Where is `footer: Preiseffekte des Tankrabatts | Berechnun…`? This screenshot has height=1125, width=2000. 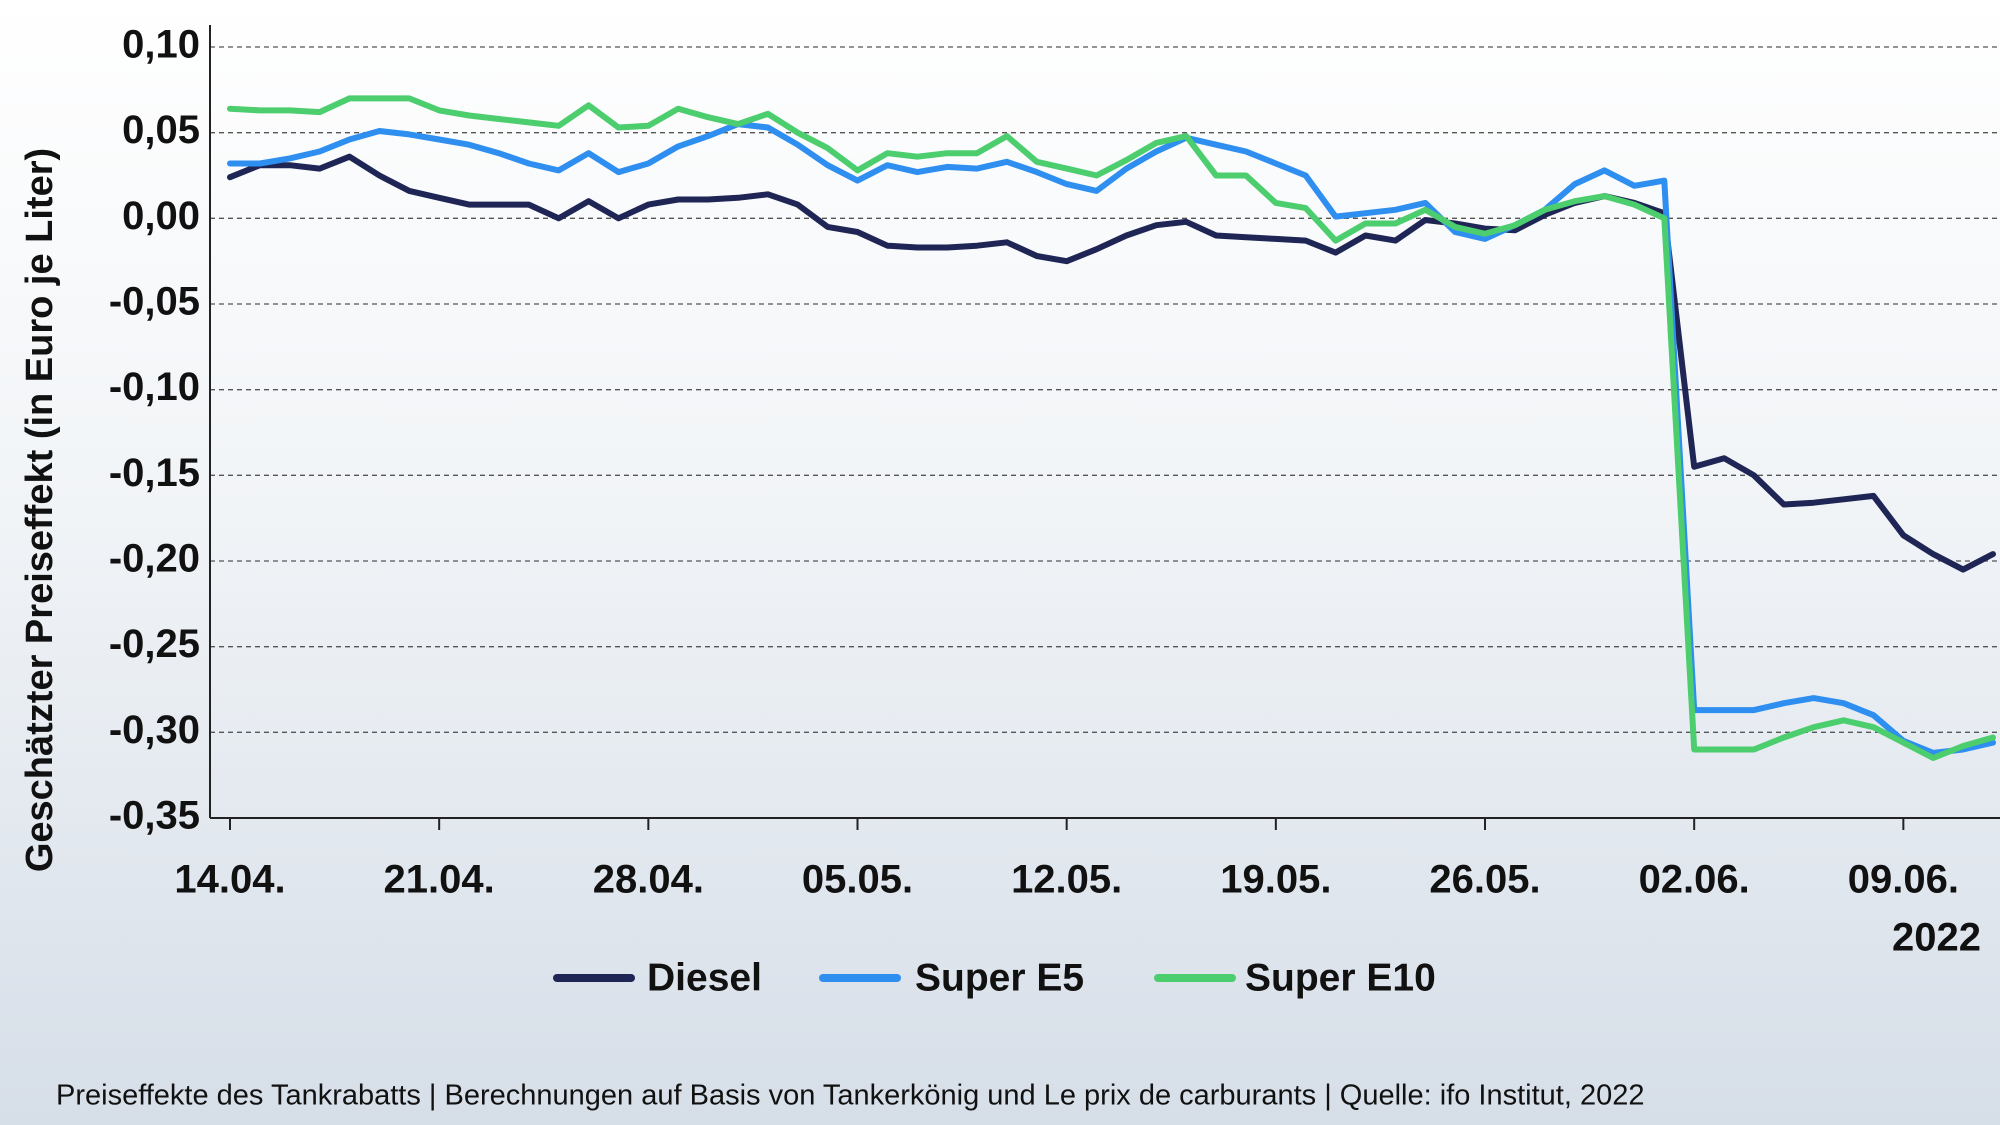 footer: Preiseffekte des Tankrabatts | Berechnun… is located at coordinates (850, 1096).